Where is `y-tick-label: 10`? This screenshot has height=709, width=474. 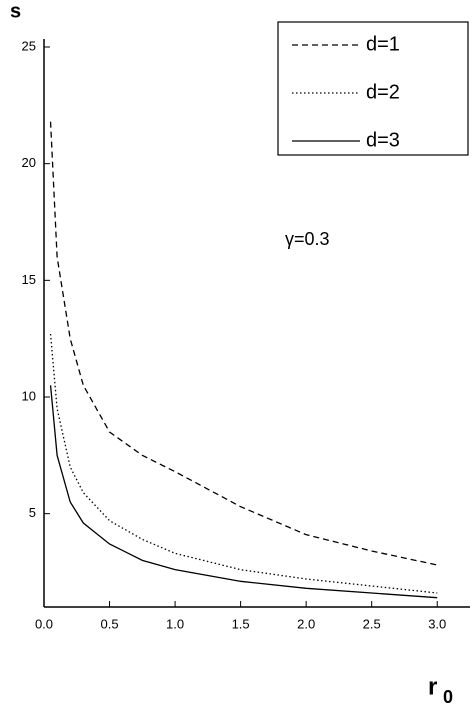
y-tick-label: 10 is located at coordinates (29, 395).